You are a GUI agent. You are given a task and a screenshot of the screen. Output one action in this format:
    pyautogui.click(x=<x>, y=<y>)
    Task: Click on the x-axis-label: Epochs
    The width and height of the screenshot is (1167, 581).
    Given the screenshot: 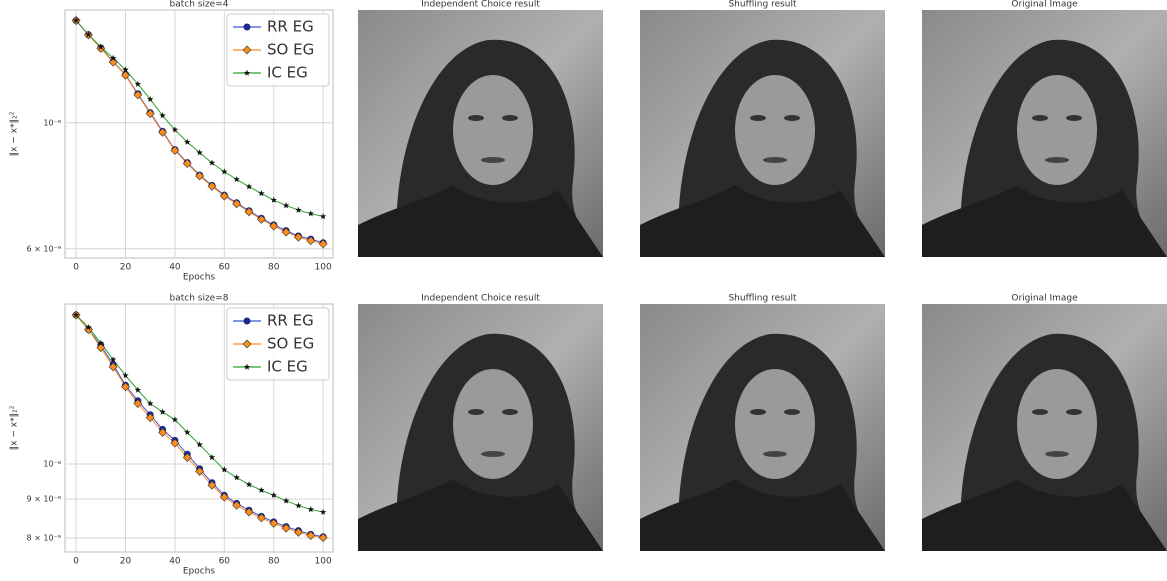 What is the action you would take?
    pyautogui.click(x=199, y=572)
    